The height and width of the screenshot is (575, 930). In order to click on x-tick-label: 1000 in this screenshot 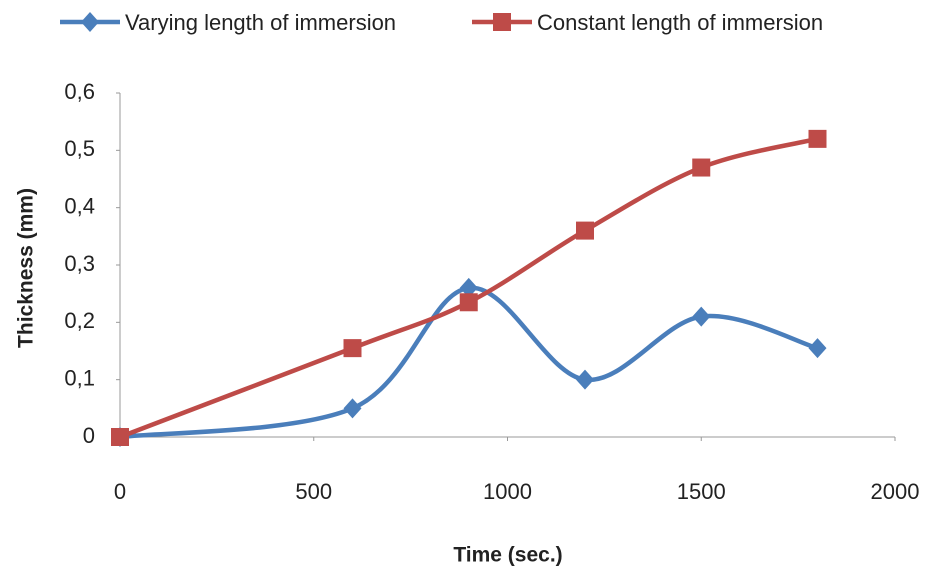, I will do `click(507, 491)`.